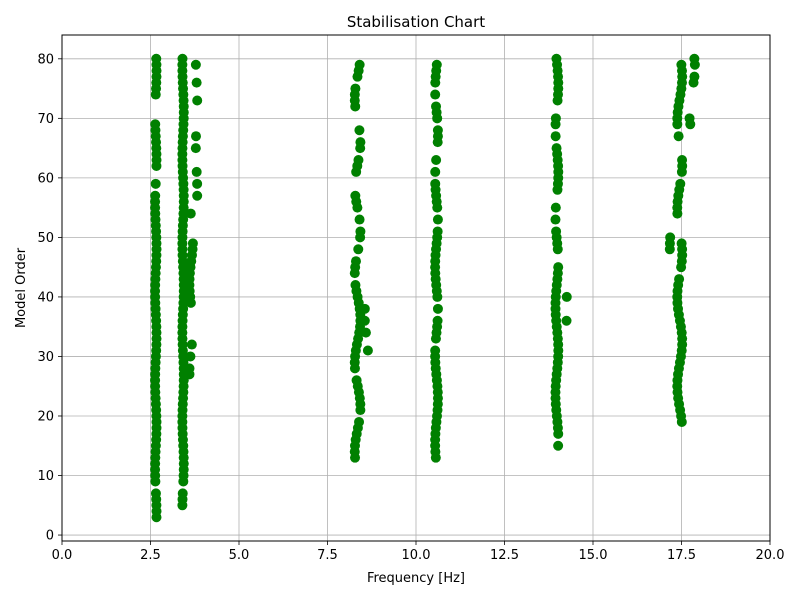 This screenshot has height=600, width=800. Describe the element at coordinates (45, 416) in the screenshot. I see `y-tick-label: 20` at that location.